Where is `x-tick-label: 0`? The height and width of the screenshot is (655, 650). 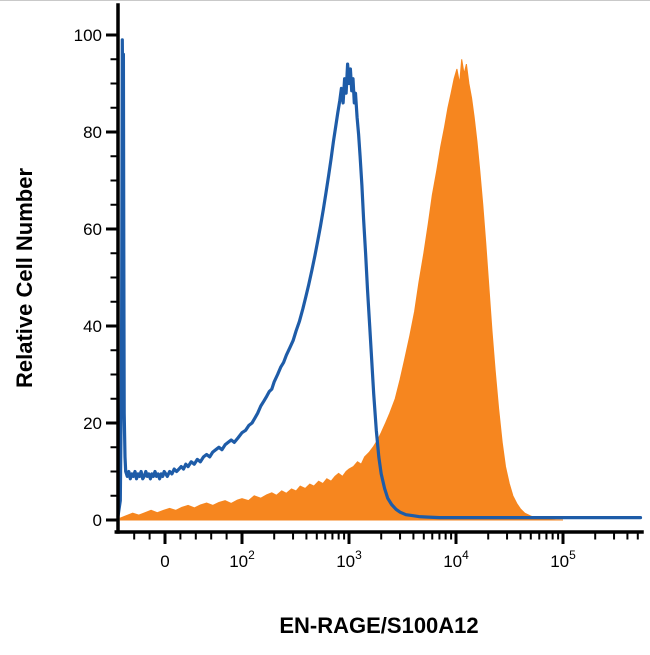
x-tick-label: 0 is located at coordinates (164, 561).